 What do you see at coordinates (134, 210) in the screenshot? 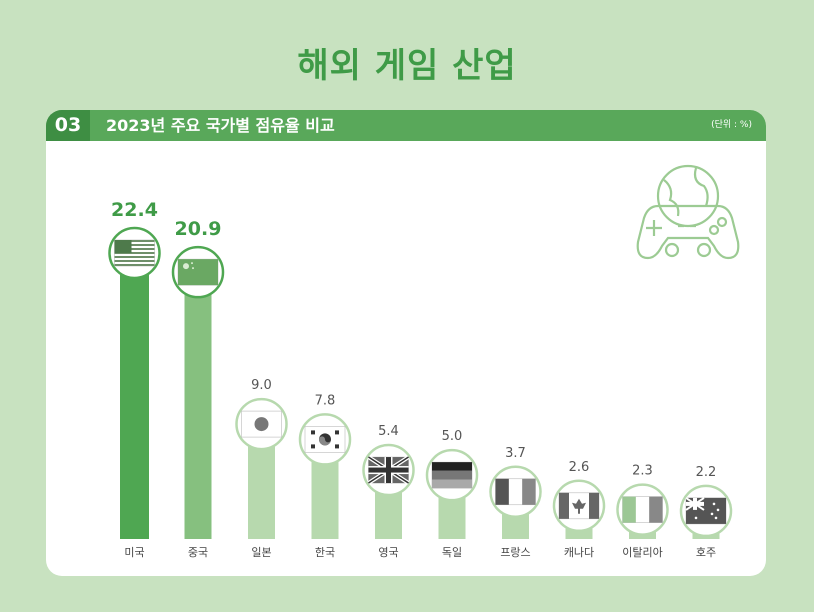
I see `data-label: 22.4` at bounding box center [134, 210].